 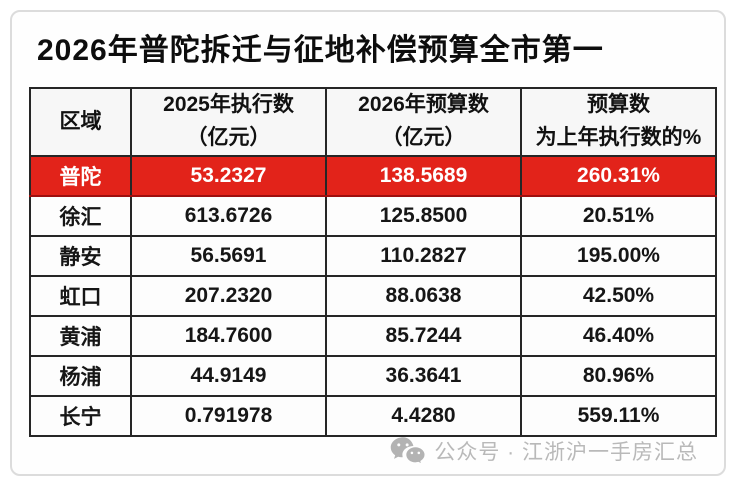 I want to click on exec-2025-cell: 184.7600, so click(x=228, y=336).